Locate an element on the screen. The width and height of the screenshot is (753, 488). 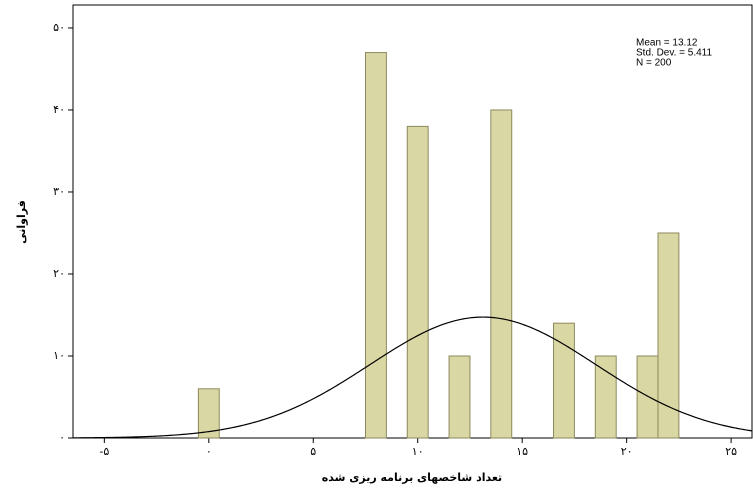
x-tick-label: ۲۰ is located at coordinates (627, 451).